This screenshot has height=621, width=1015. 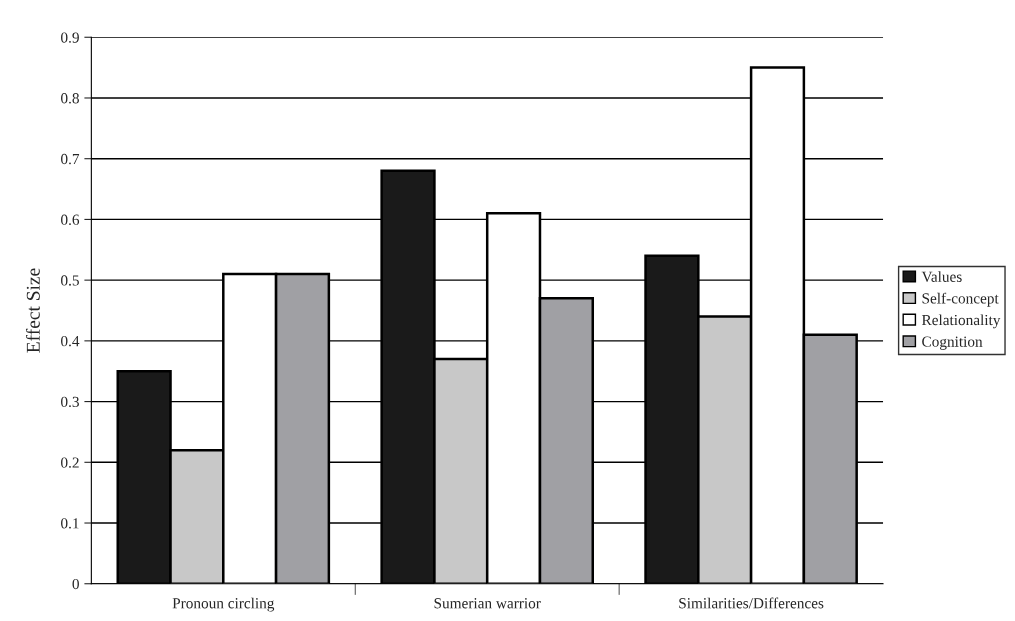 What do you see at coordinates (70, 219) in the screenshot?
I see `y-tick-label: 0.6` at bounding box center [70, 219].